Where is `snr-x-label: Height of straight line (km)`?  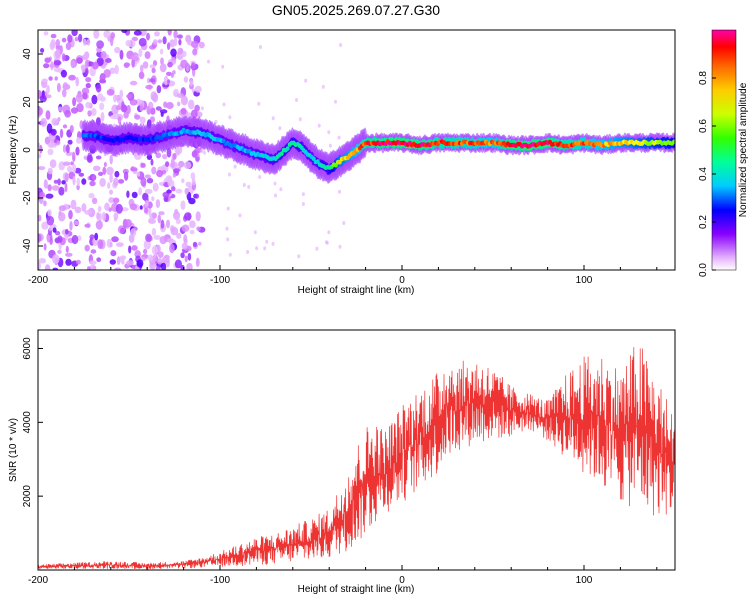 snr-x-label: Height of straight line (km) is located at coordinates (356, 589).